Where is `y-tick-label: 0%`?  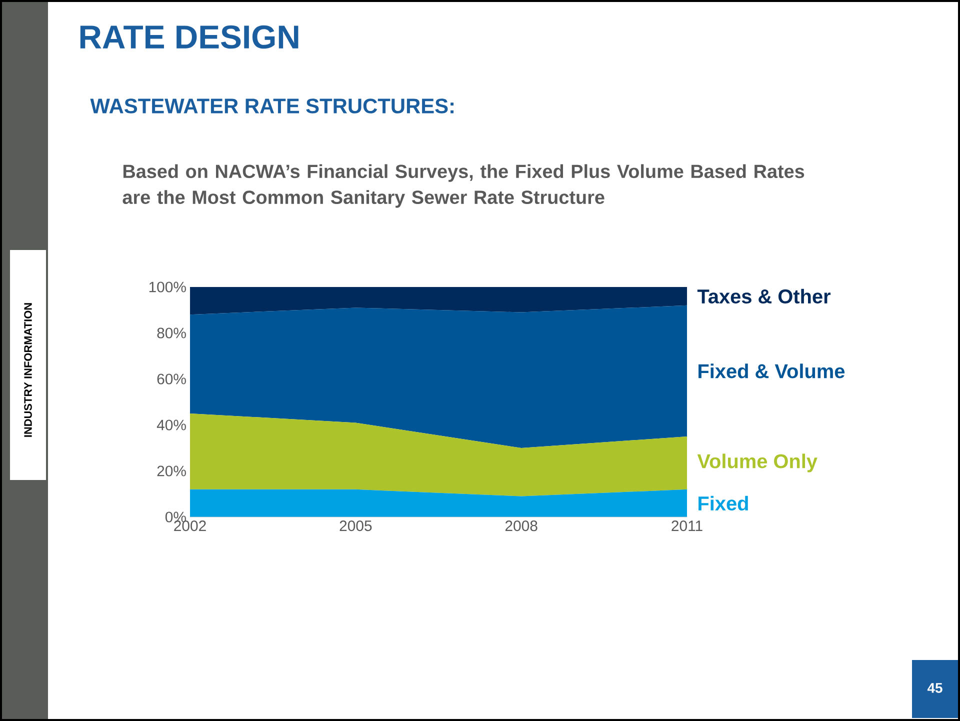
y-tick-label: 0% is located at coordinates (175, 517).